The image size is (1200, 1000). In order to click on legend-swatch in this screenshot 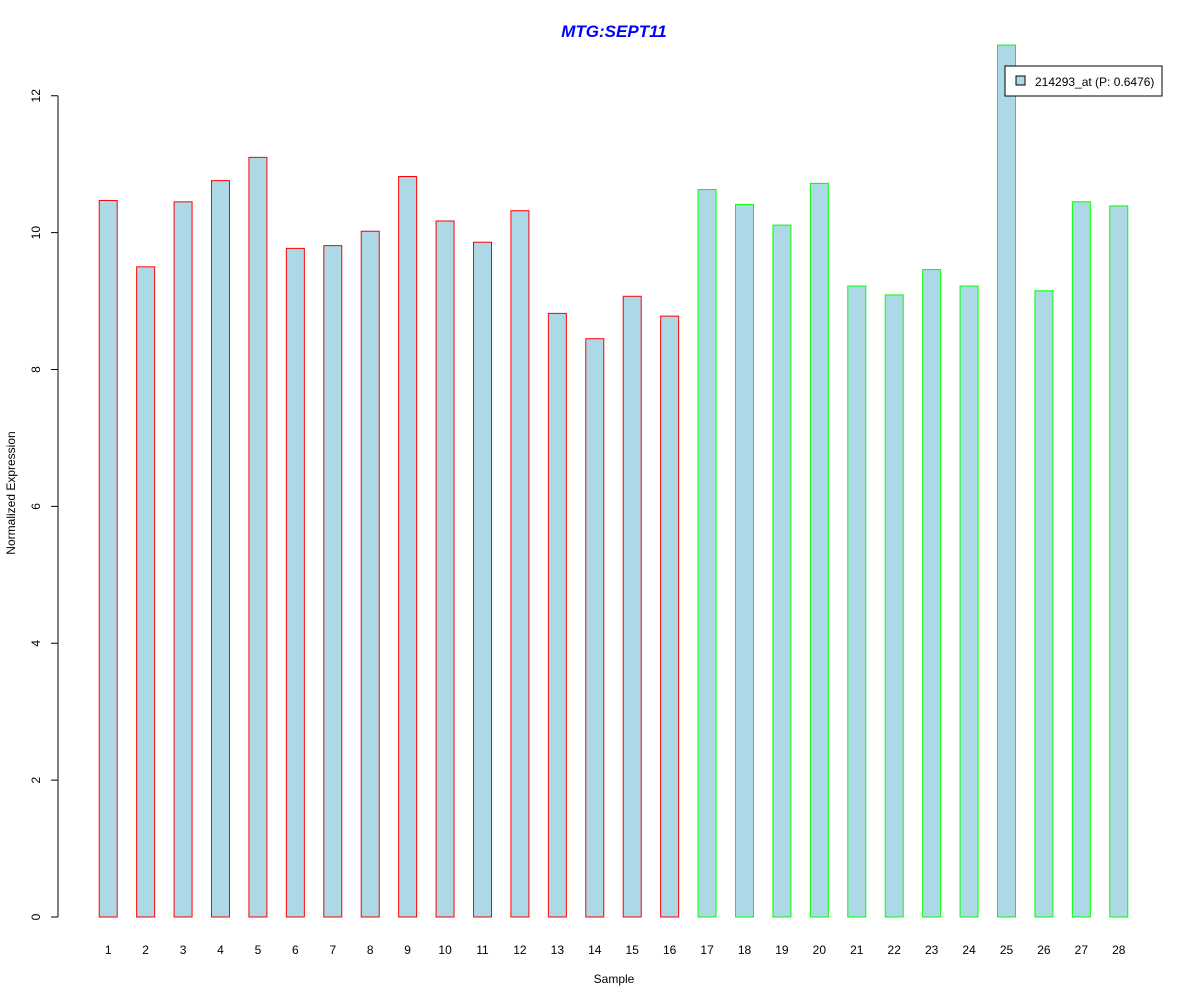, I will do `click(1020, 80)`.